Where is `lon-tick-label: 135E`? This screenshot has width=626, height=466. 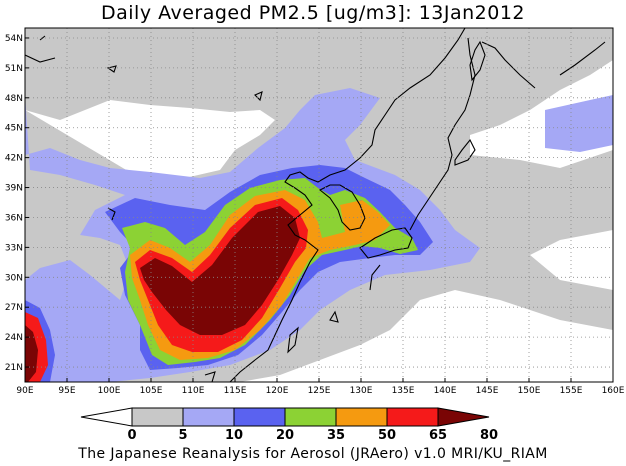 lon-tick-label: 135E is located at coordinates (403, 391).